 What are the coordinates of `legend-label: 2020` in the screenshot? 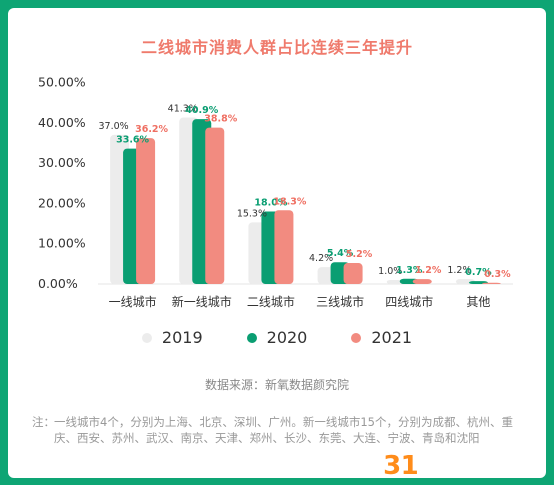 It's located at (287, 337).